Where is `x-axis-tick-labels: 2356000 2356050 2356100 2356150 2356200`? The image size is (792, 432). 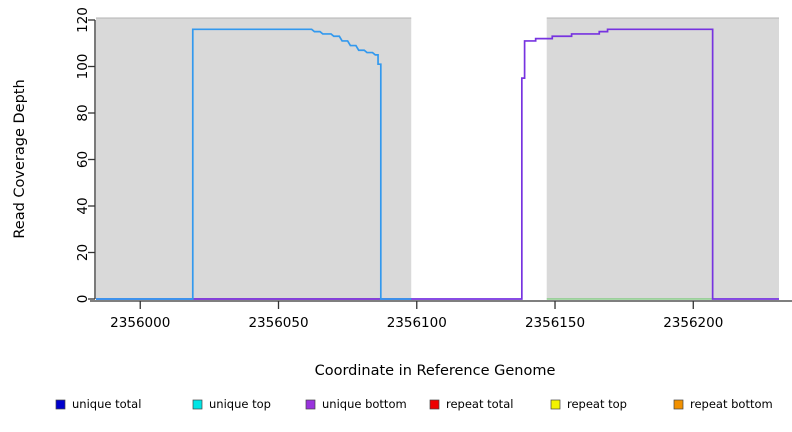
x-axis-tick-labels: 2356000 2356050 2356100 2356150 2356200 is located at coordinates (416, 323).